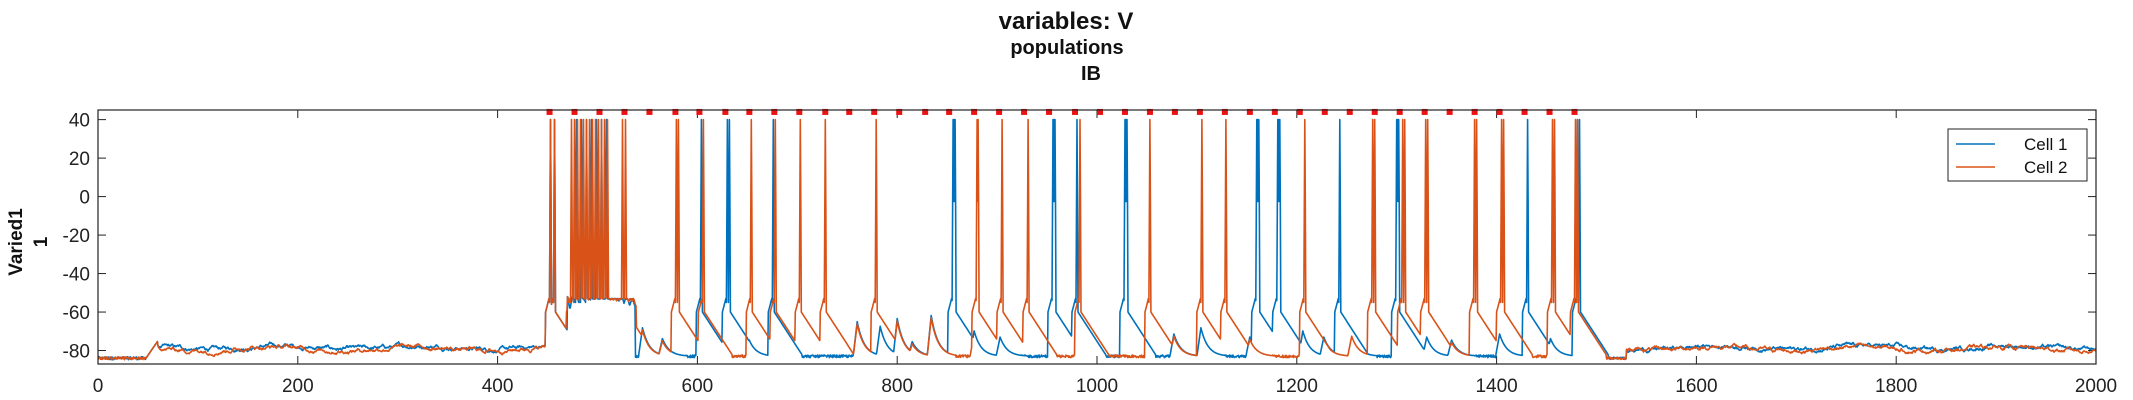  What do you see at coordinates (1066, 21) in the screenshot?
I see `chart-title: variables: V` at bounding box center [1066, 21].